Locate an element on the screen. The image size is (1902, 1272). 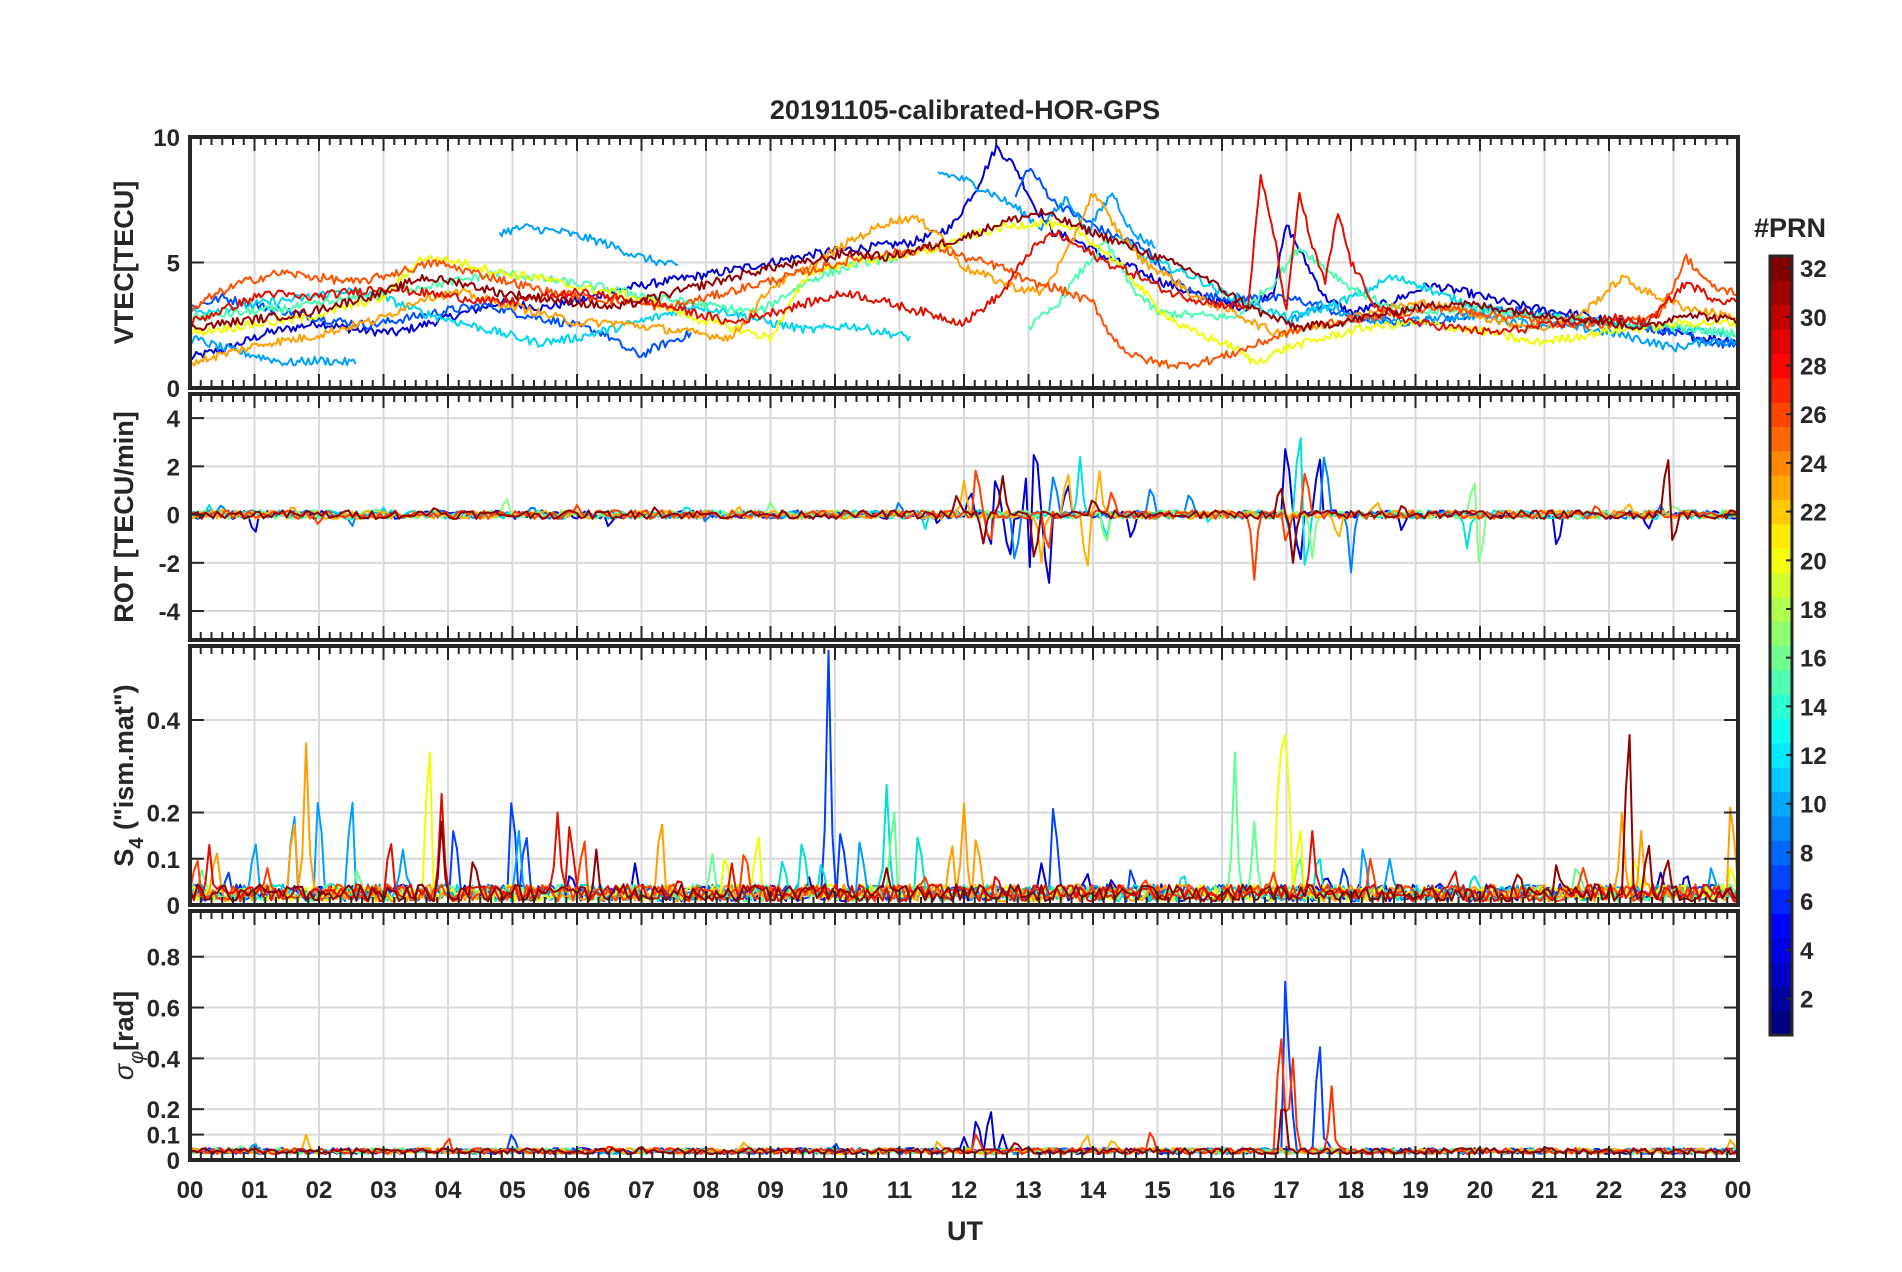
y-axis-label: σφ[rad] is located at coordinates (128, 1035).